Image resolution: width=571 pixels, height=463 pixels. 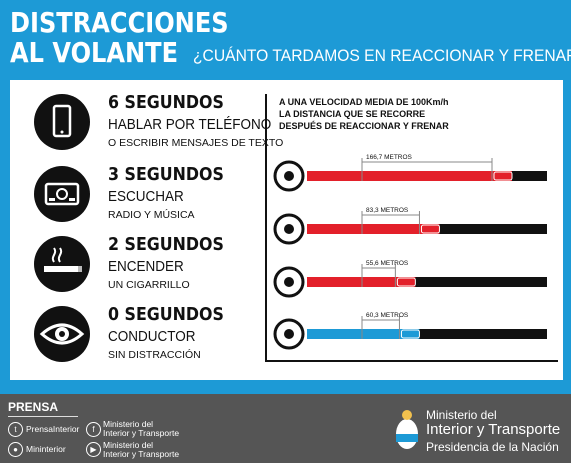 I want to click on youtube-link: Ministerio del Interior y Transporte, so click(x=141, y=450).